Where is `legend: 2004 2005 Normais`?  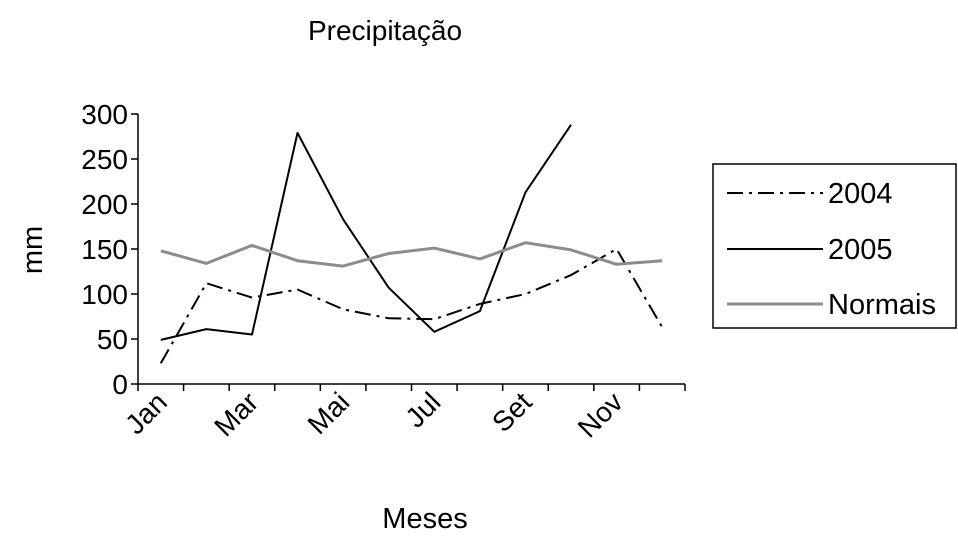 legend: 2004 2005 Normais is located at coordinates (834, 246).